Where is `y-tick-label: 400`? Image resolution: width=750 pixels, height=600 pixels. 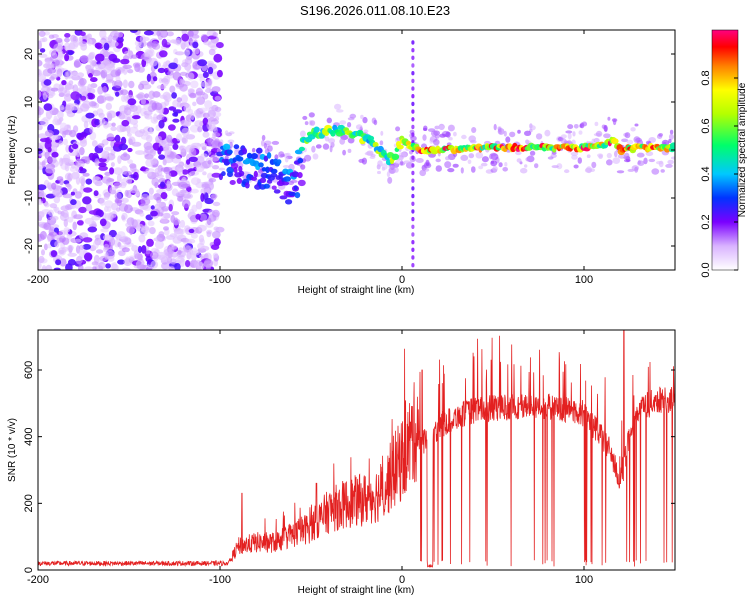
y-tick-label: 400 is located at coordinates (29, 436).